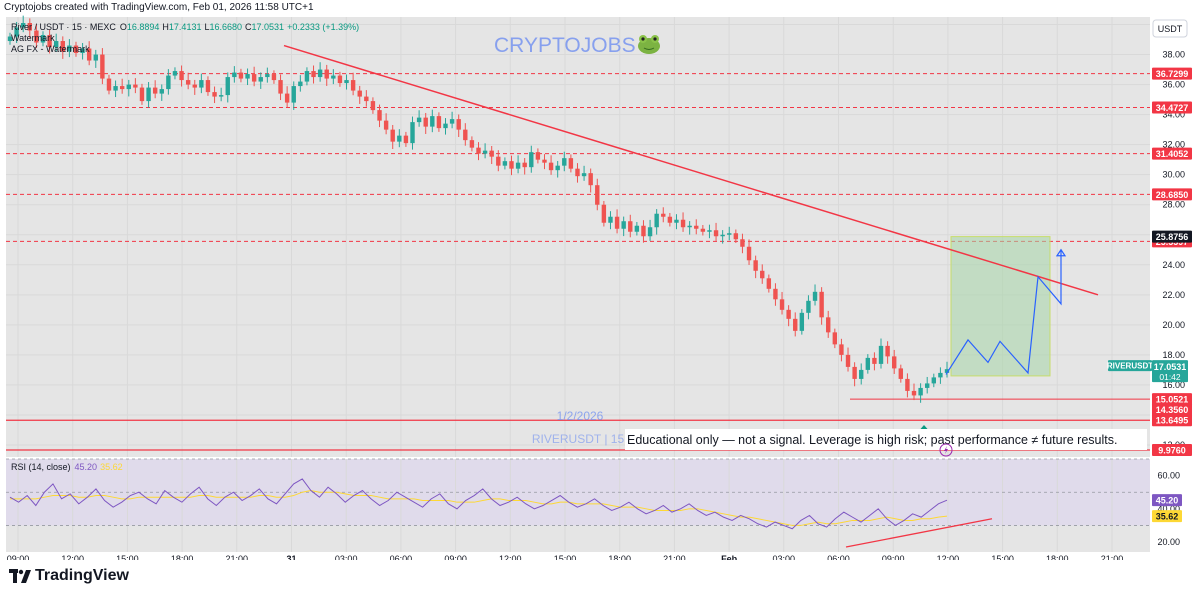  What do you see at coordinates (82, 575) in the screenshot?
I see `tradingview-wordmark: TradingView` at bounding box center [82, 575].